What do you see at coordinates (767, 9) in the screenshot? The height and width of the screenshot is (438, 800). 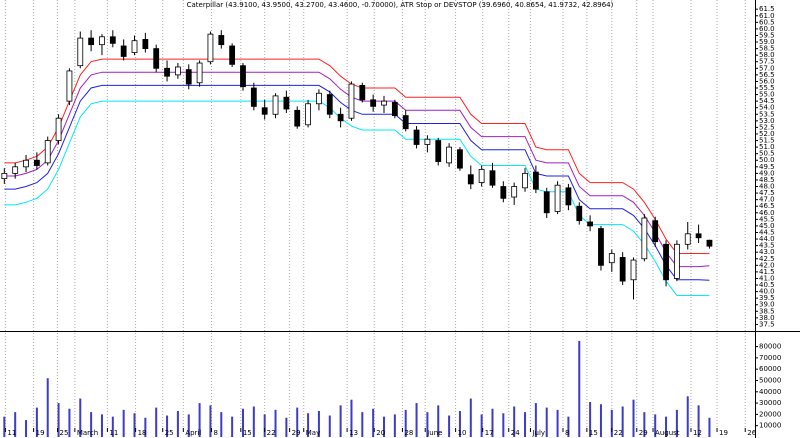 I see `y-tick-label: 61.5` at bounding box center [767, 9].